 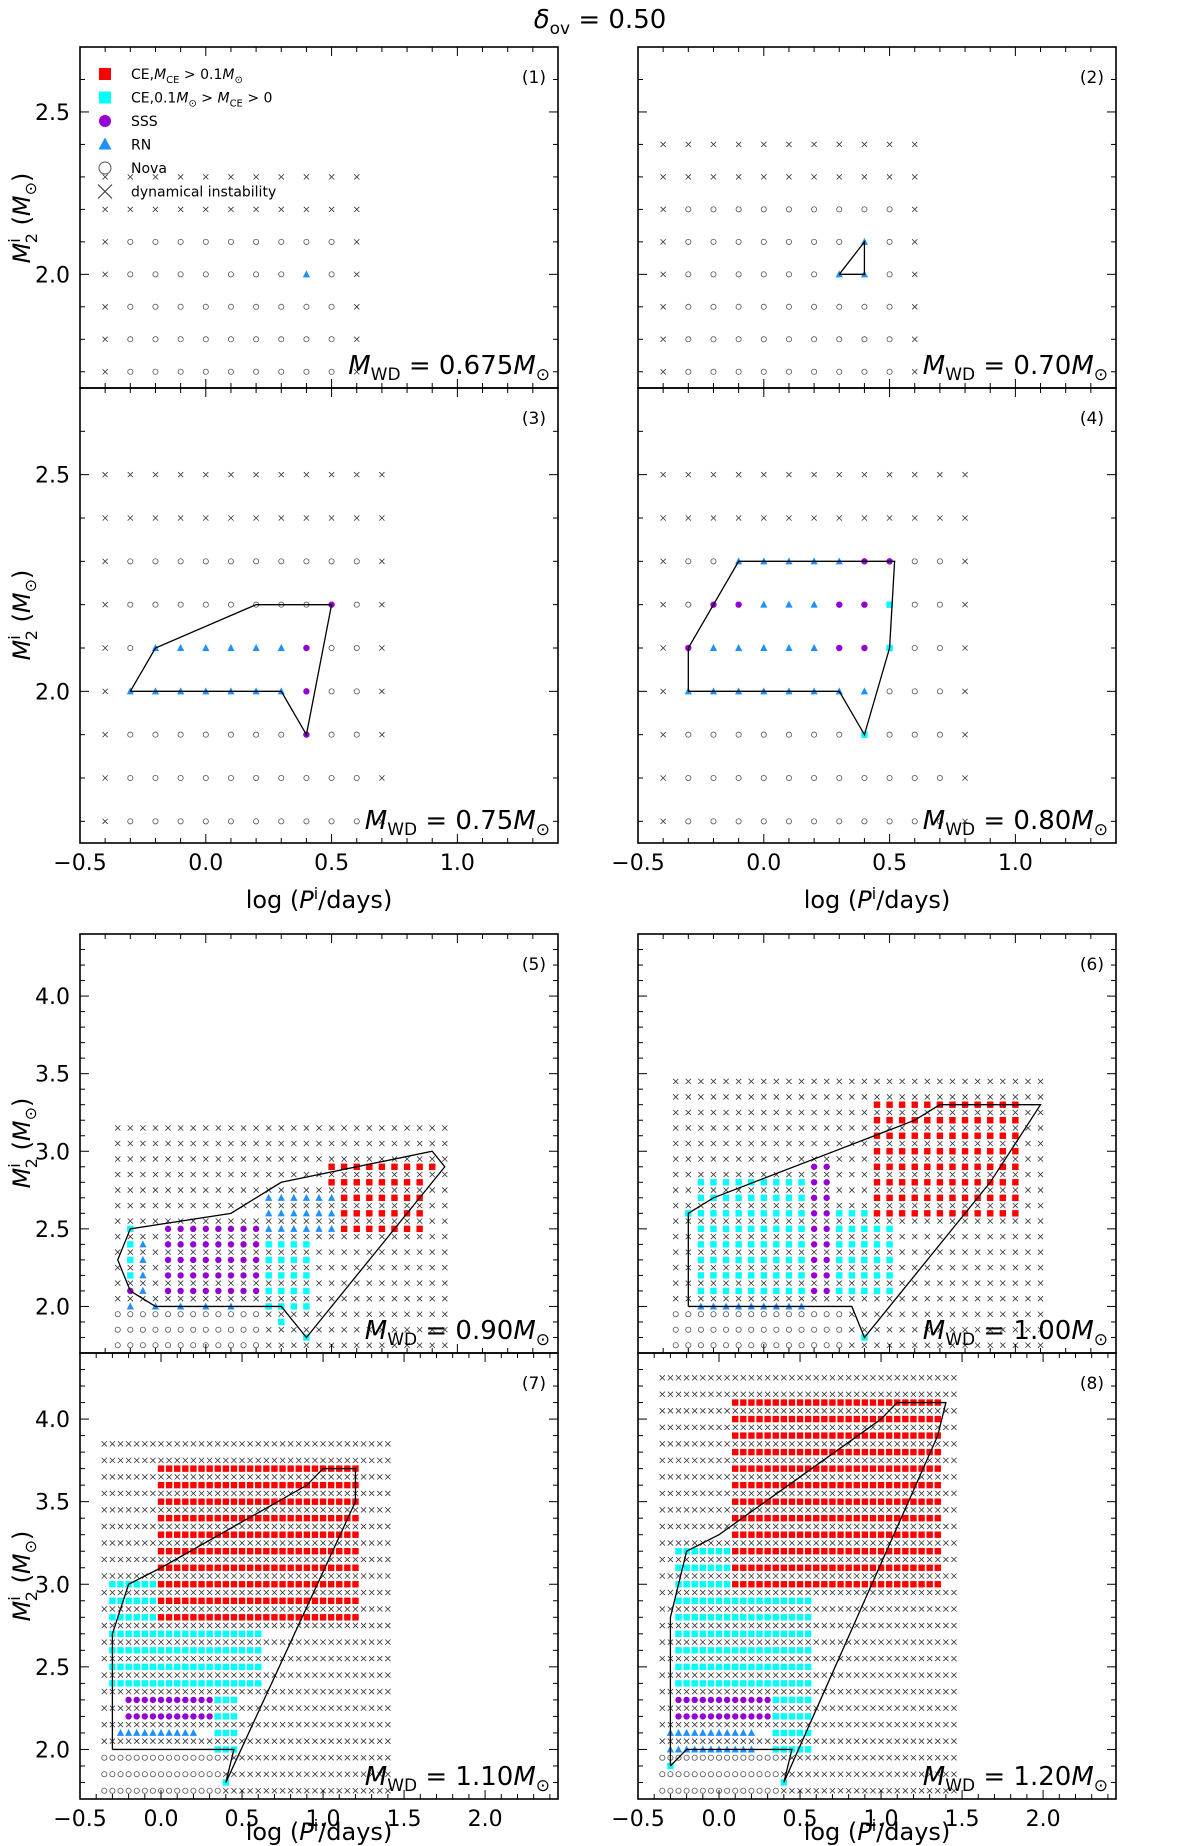 I want to click on x-tick-label: 2.0, so click(x=485, y=1819).